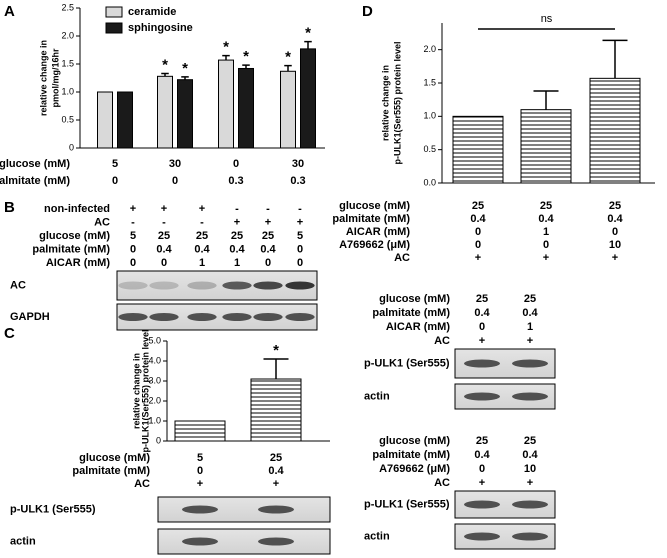  I want to click on legend-label: sphingosine, so click(160, 28).